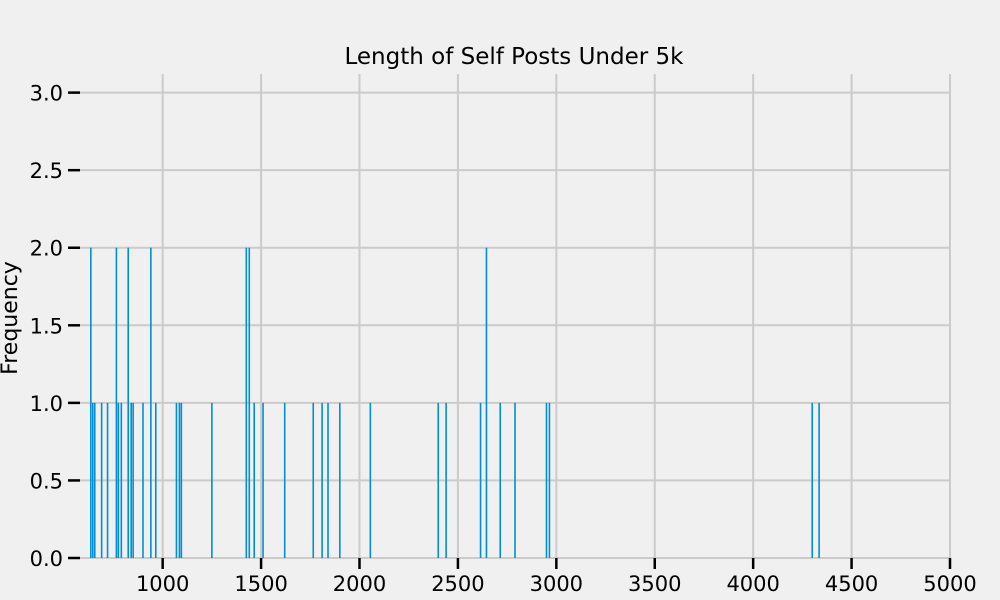  I want to click on x-tick-label: 2000, so click(359, 584).